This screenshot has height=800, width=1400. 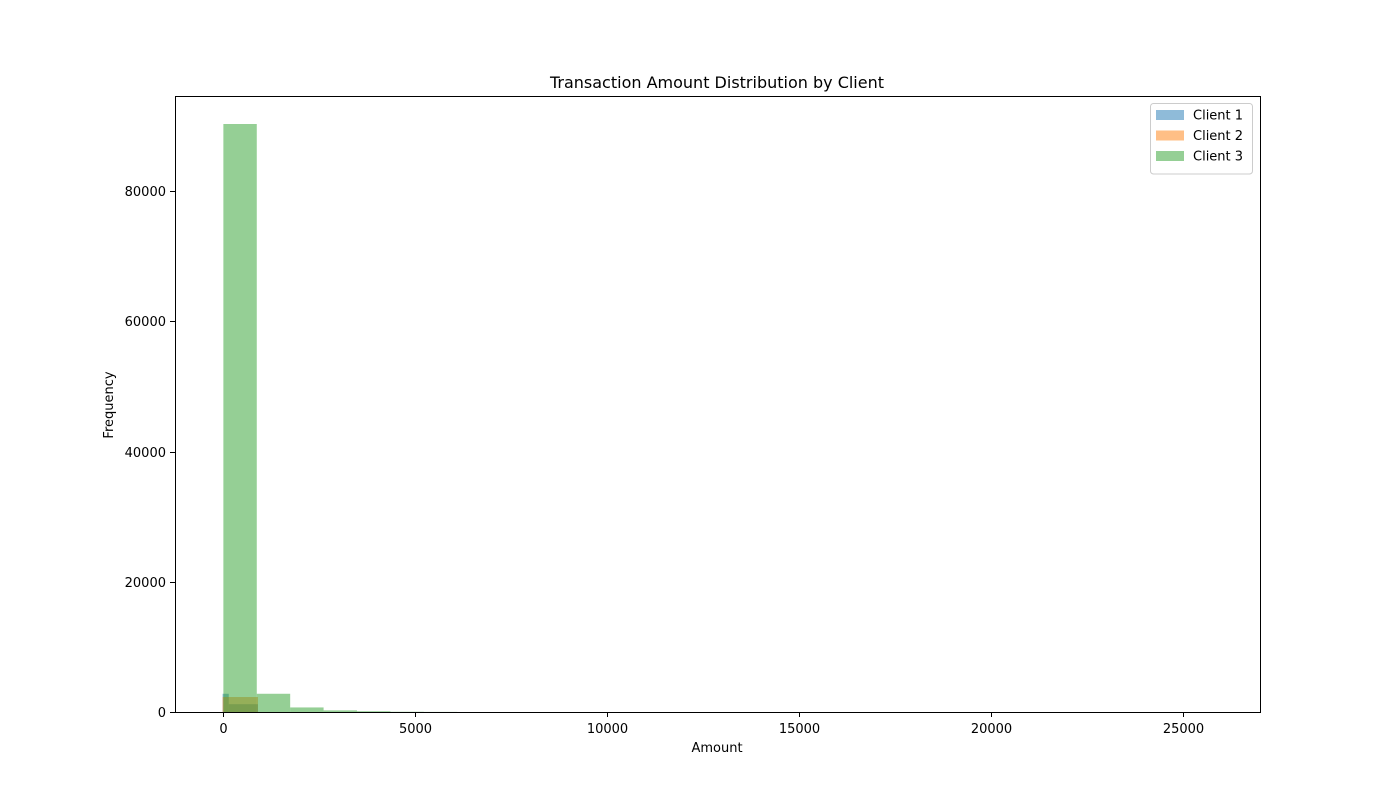 I want to click on legend: Client 1 Client 2 Client 3, so click(x=1201, y=139).